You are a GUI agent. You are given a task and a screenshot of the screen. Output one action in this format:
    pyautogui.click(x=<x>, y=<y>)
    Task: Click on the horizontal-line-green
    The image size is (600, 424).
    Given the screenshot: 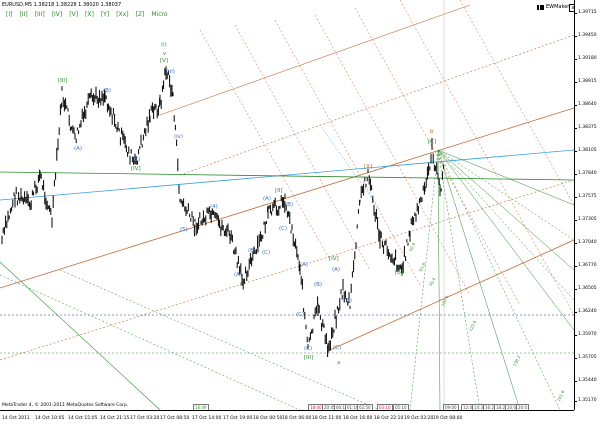 What is the action you would take?
    pyautogui.click(x=287, y=176)
    